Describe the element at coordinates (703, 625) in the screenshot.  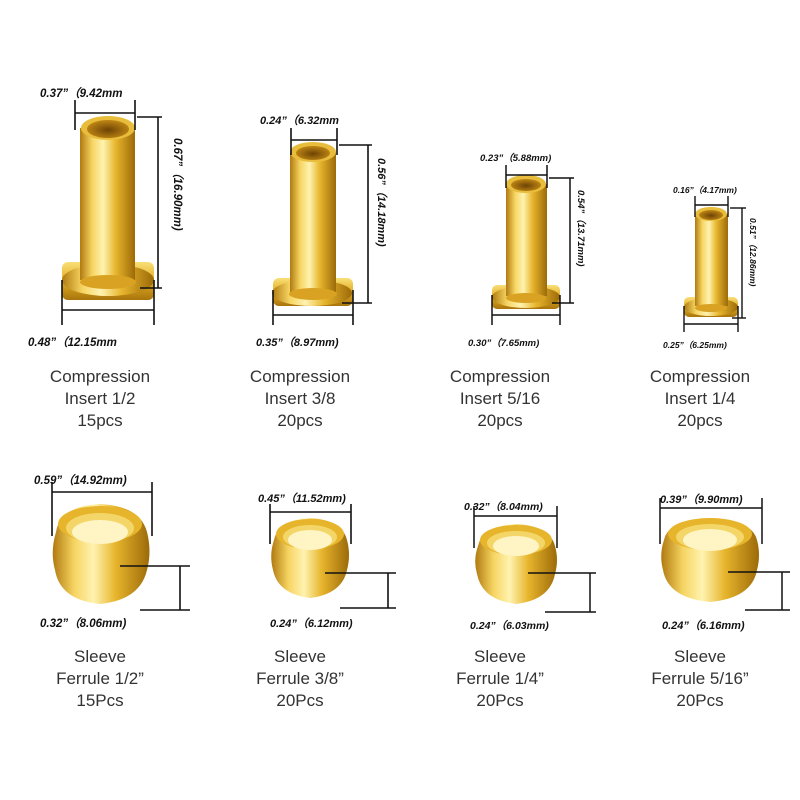
I see `sleeve-height-dimension: 0.24”（6.16mm)` at that location.